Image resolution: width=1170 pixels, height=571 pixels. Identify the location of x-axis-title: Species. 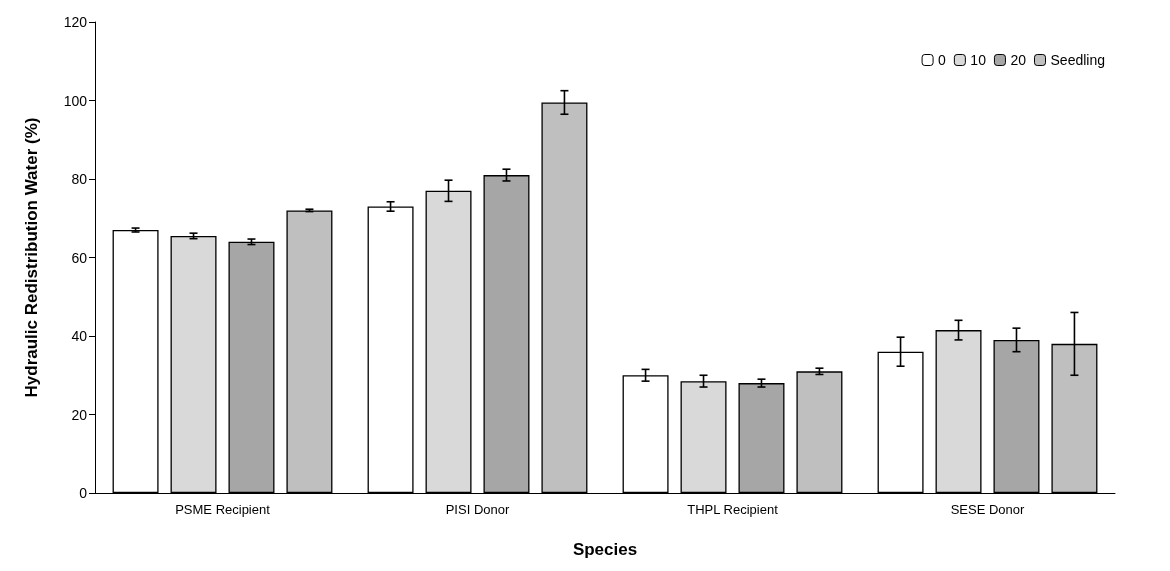
(605, 549).